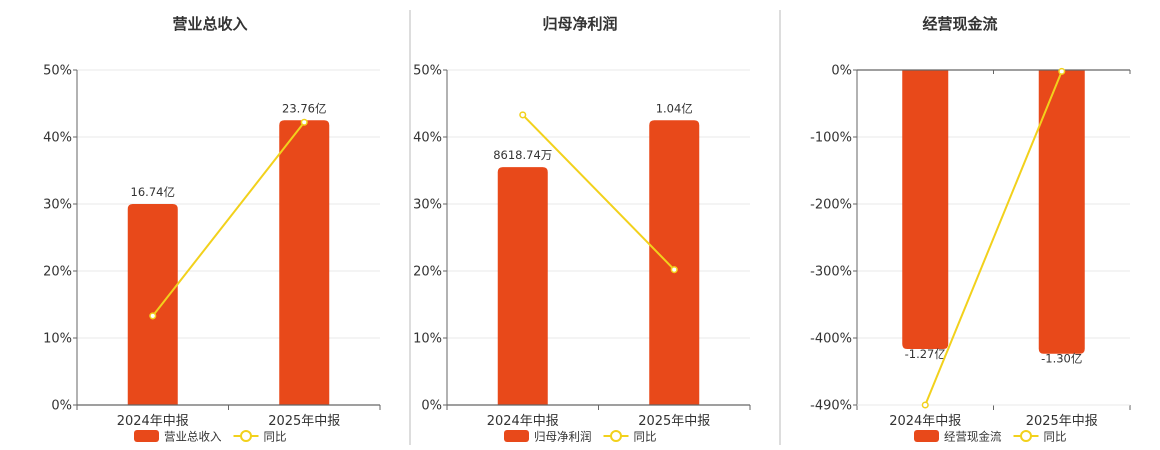  What do you see at coordinates (522, 155) in the screenshot?
I see `bar-data-label: 8618.74万` at bounding box center [522, 155].